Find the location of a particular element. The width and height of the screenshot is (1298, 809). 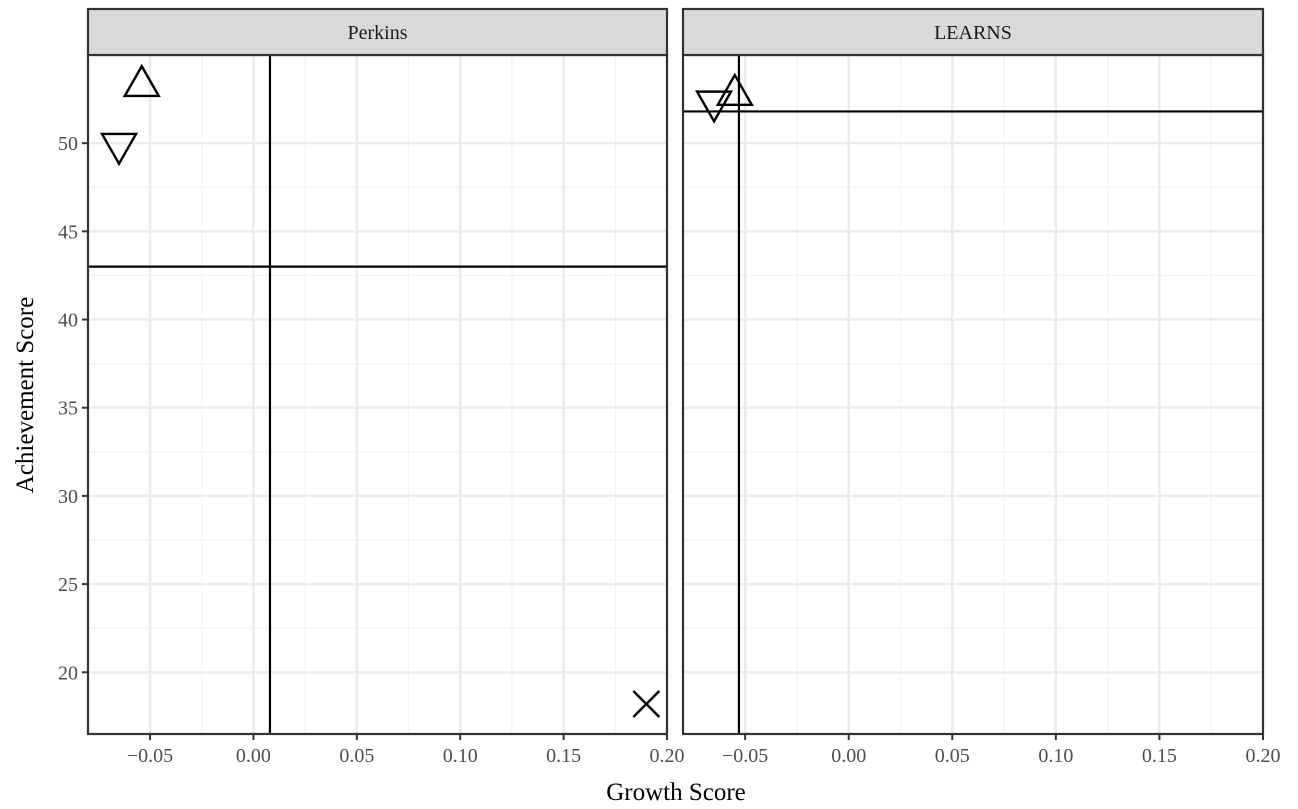

y-tick-label: 20 is located at coordinates (68, 673).